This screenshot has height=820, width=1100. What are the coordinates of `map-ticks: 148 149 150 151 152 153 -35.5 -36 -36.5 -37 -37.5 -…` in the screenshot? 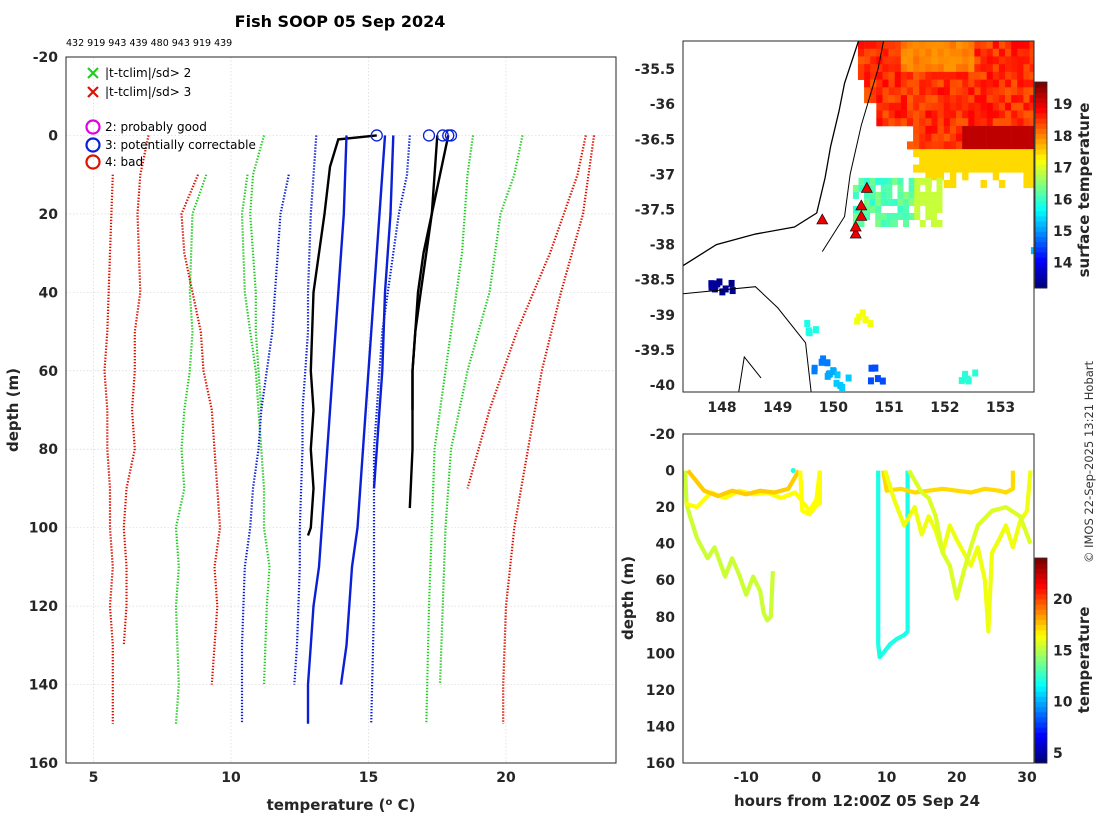 It's located at (825, 239).